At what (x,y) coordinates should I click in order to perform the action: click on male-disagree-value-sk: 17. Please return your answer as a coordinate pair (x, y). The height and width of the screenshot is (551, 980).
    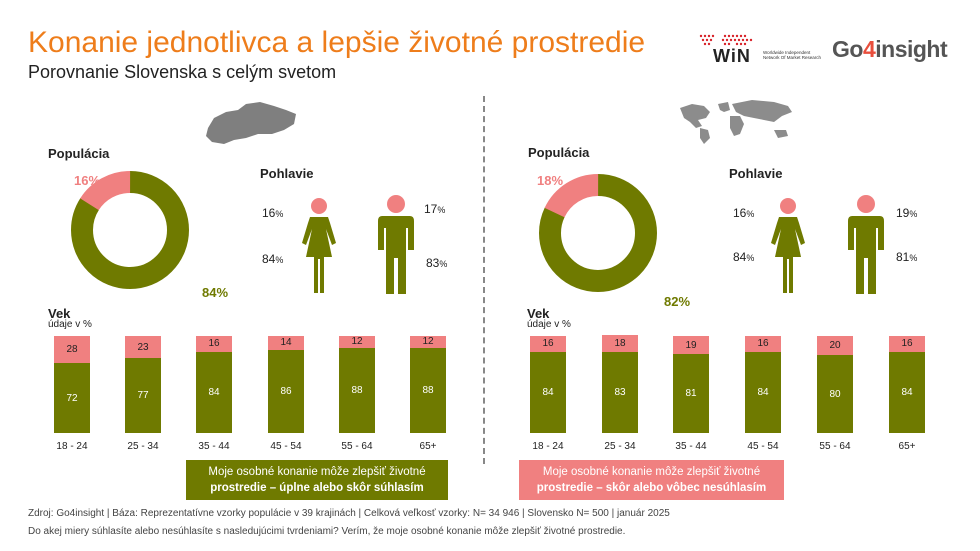
    Looking at the image, I should click on (431, 209).